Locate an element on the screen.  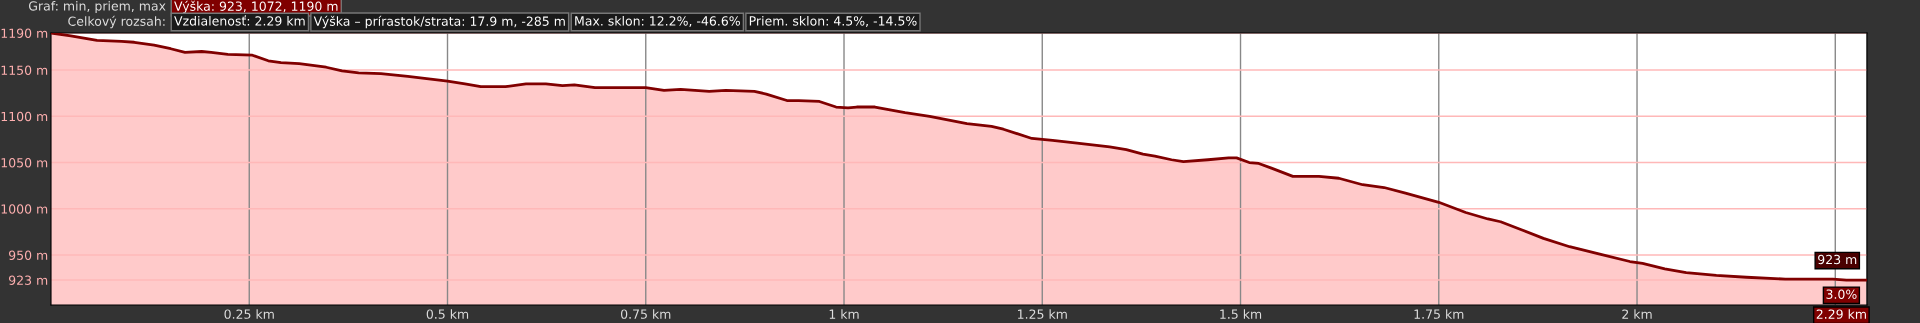
y-tick-label: 950 m is located at coordinates (28, 255).